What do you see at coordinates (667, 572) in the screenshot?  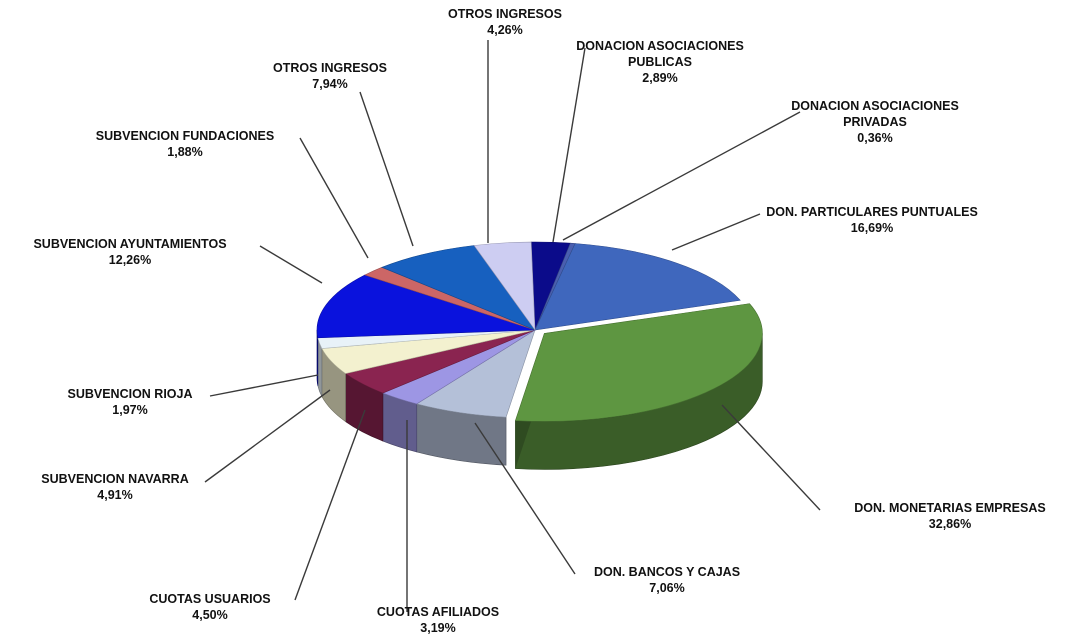 I see `slice-name: DON. BANCOS Y CAJAS` at bounding box center [667, 572].